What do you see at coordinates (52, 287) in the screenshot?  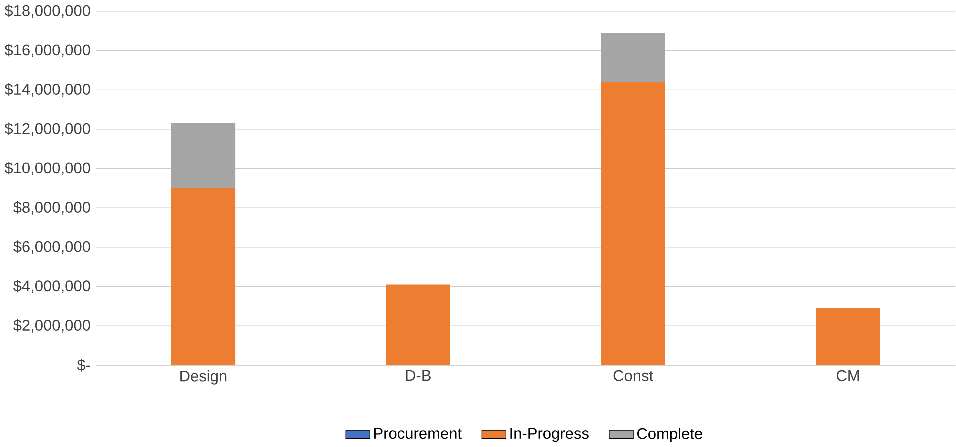 I see `y-tick-label: $4,000,000` at bounding box center [52, 287].